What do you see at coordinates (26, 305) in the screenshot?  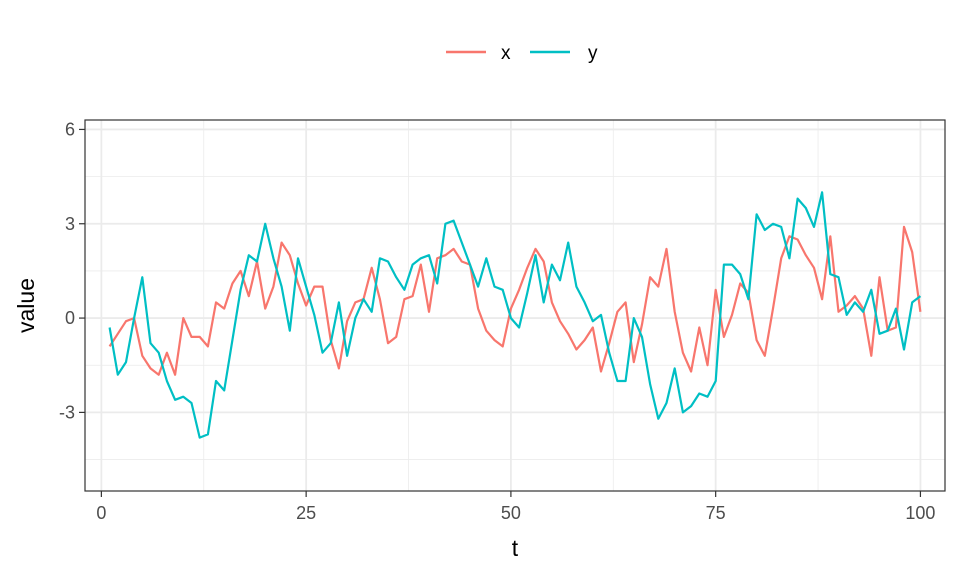 I see `y-axis-title: value` at bounding box center [26, 305].